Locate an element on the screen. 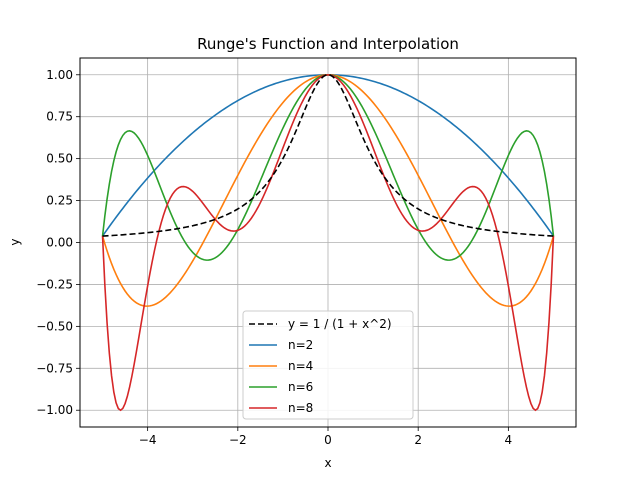 The height and width of the screenshot is (480, 640). legend-label: n=8 is located at coordinates (300, 408).